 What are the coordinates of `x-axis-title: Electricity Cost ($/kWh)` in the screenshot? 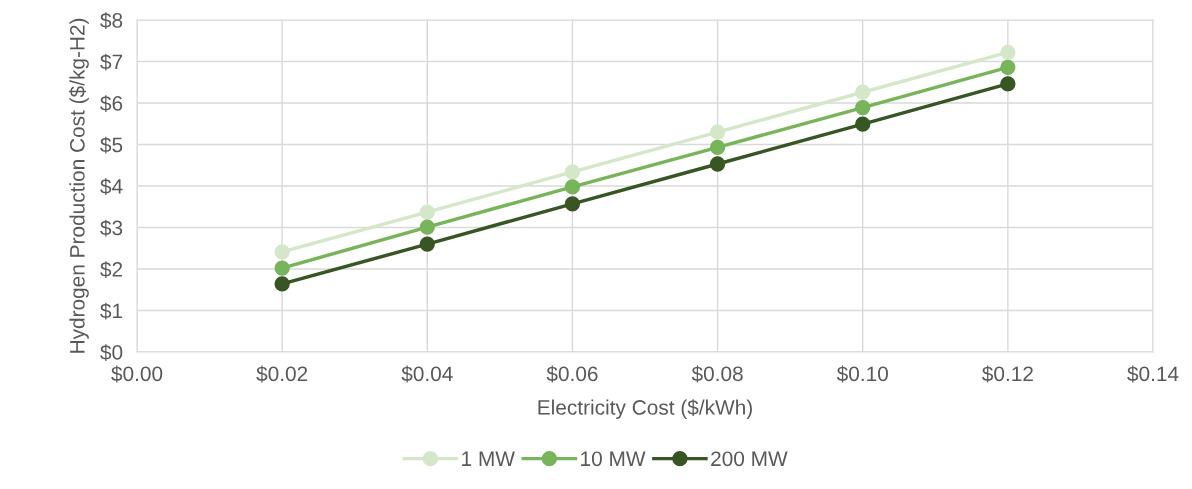 It's located at (645, 409).